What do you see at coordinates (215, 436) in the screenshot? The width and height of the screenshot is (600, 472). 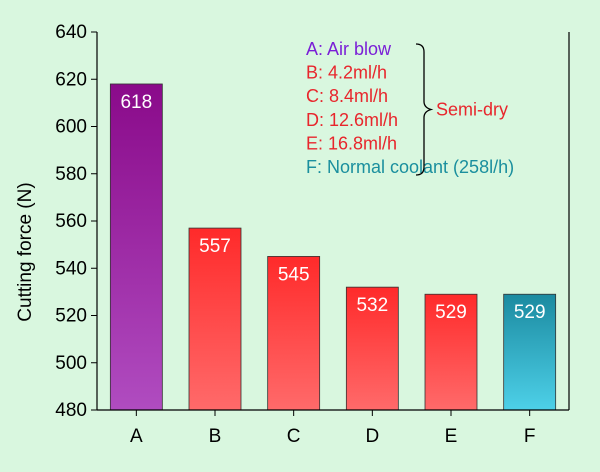 I see `x-tick-label: B` at bounding box center [215, 436].